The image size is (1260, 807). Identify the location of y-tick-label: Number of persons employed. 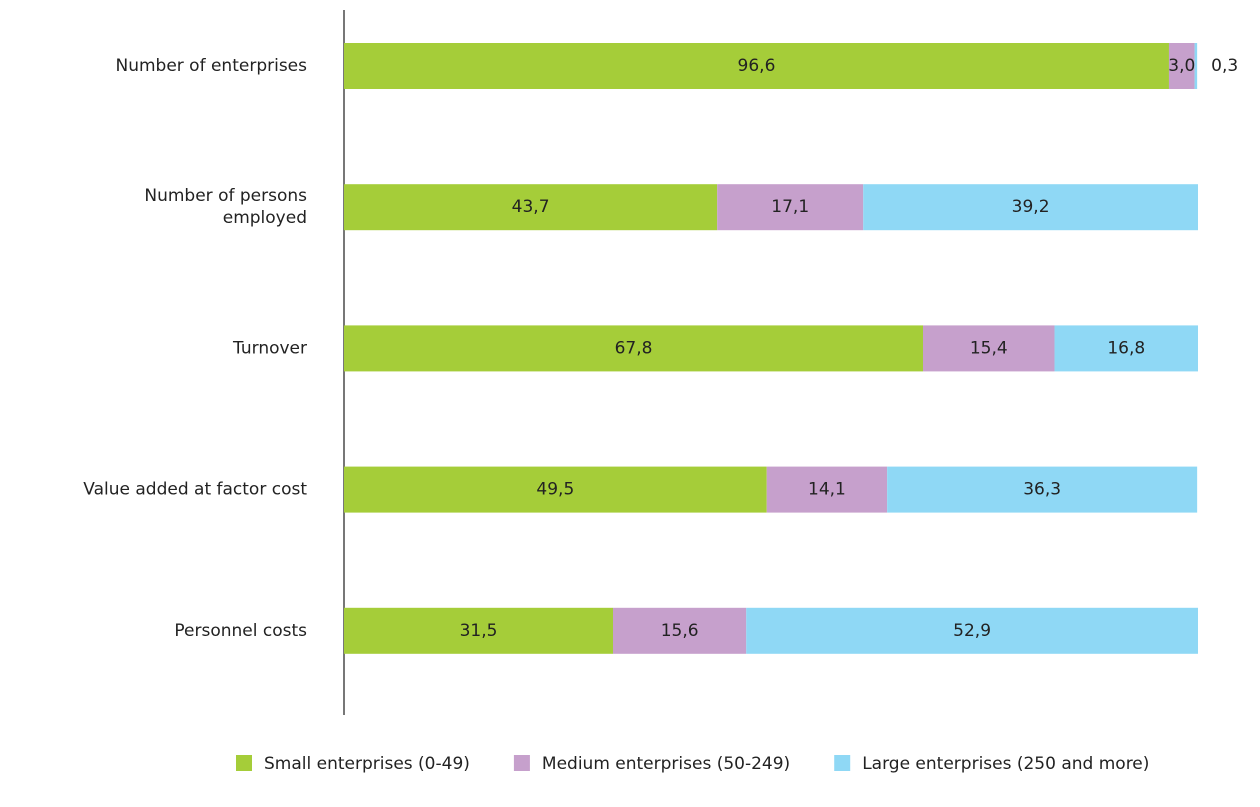
(225, 207).